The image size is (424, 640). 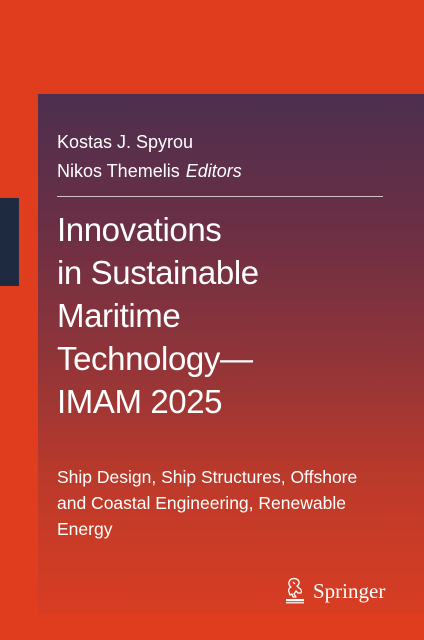 What do you see at coordinates (118, 171) in the screenshot?
I see `editor-name-2: Nikos Themelis` at bounding box center [118, 171].